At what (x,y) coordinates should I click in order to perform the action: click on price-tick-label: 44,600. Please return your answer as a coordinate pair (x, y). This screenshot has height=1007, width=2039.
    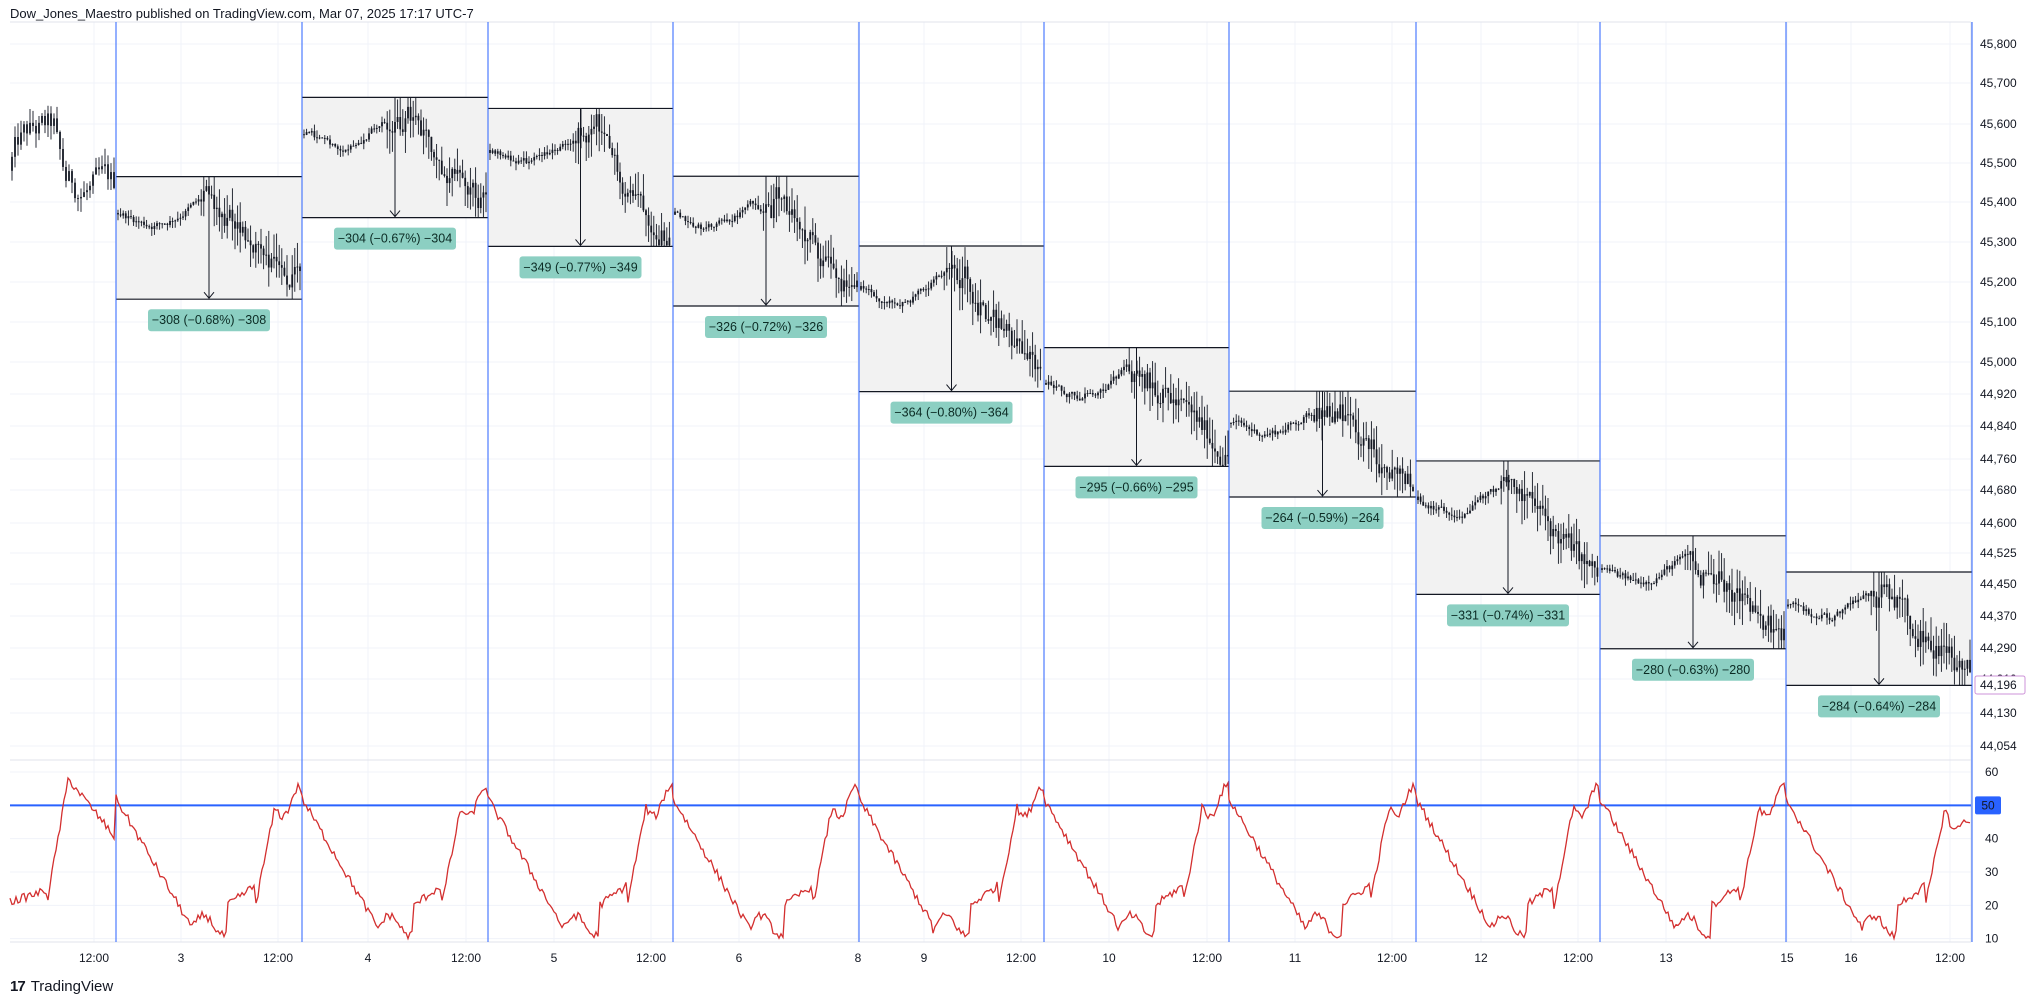
    Looking at the image, I should click on (1998, 523).